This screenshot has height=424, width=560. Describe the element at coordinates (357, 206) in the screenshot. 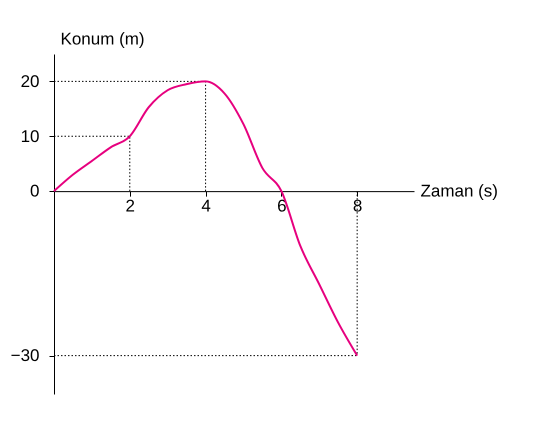

I see `x-tick-label: 8` at that location.